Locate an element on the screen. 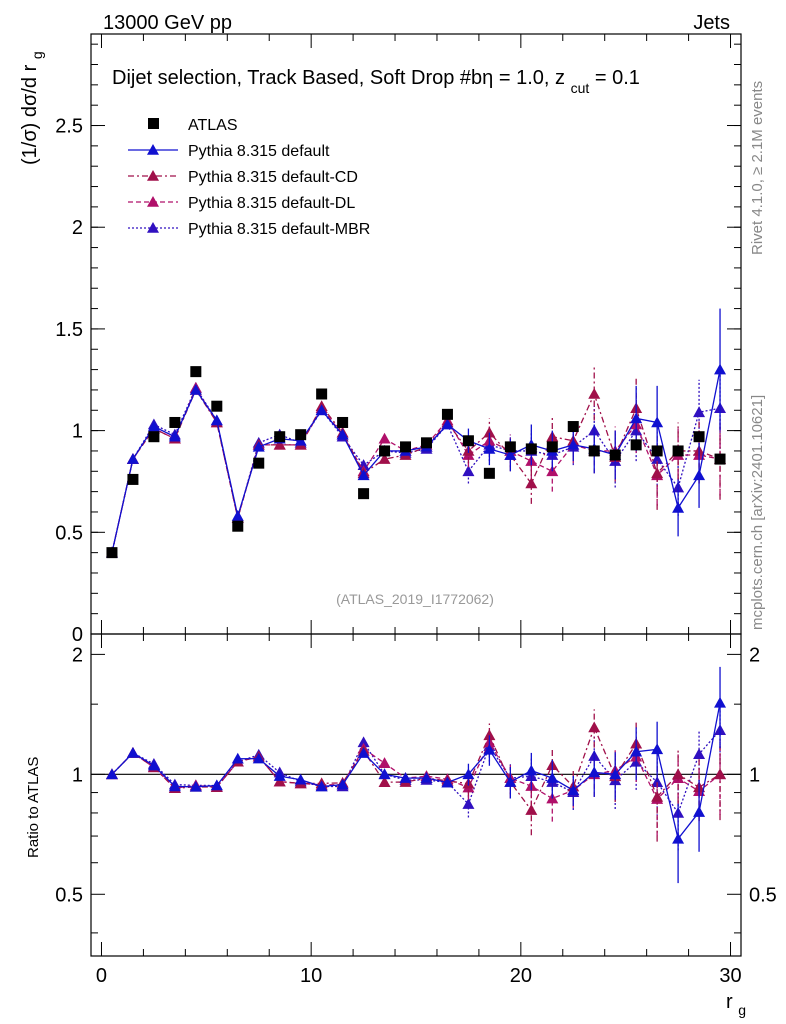 This screenshot has height=1024, width=786. rivet-version-label: Rivet 4.1.0, ≥ 2.1M events is located at coordinates (757, 168).